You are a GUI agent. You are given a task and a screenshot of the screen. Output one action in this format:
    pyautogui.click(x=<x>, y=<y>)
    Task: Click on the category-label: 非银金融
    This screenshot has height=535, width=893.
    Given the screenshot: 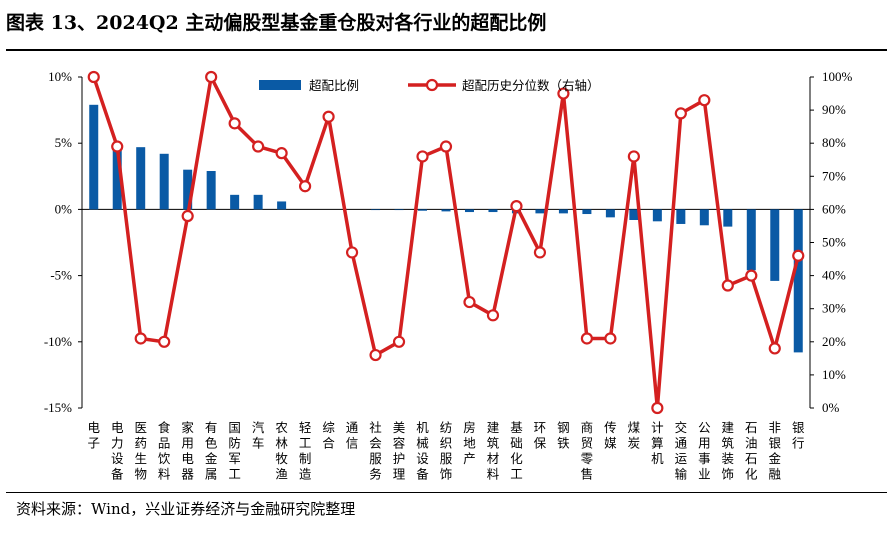 What is the action you would take?
    pyautogui.click(x=775, y=451)
    